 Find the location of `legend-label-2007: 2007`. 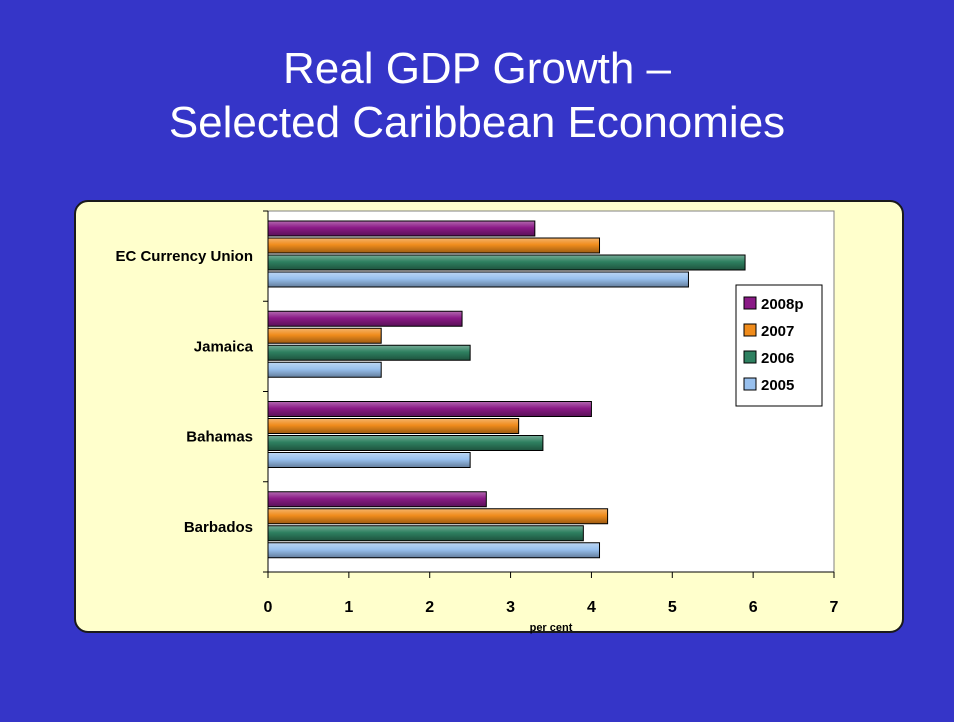

legend-label-2007: 2007 is located at coordinates (777, 331).